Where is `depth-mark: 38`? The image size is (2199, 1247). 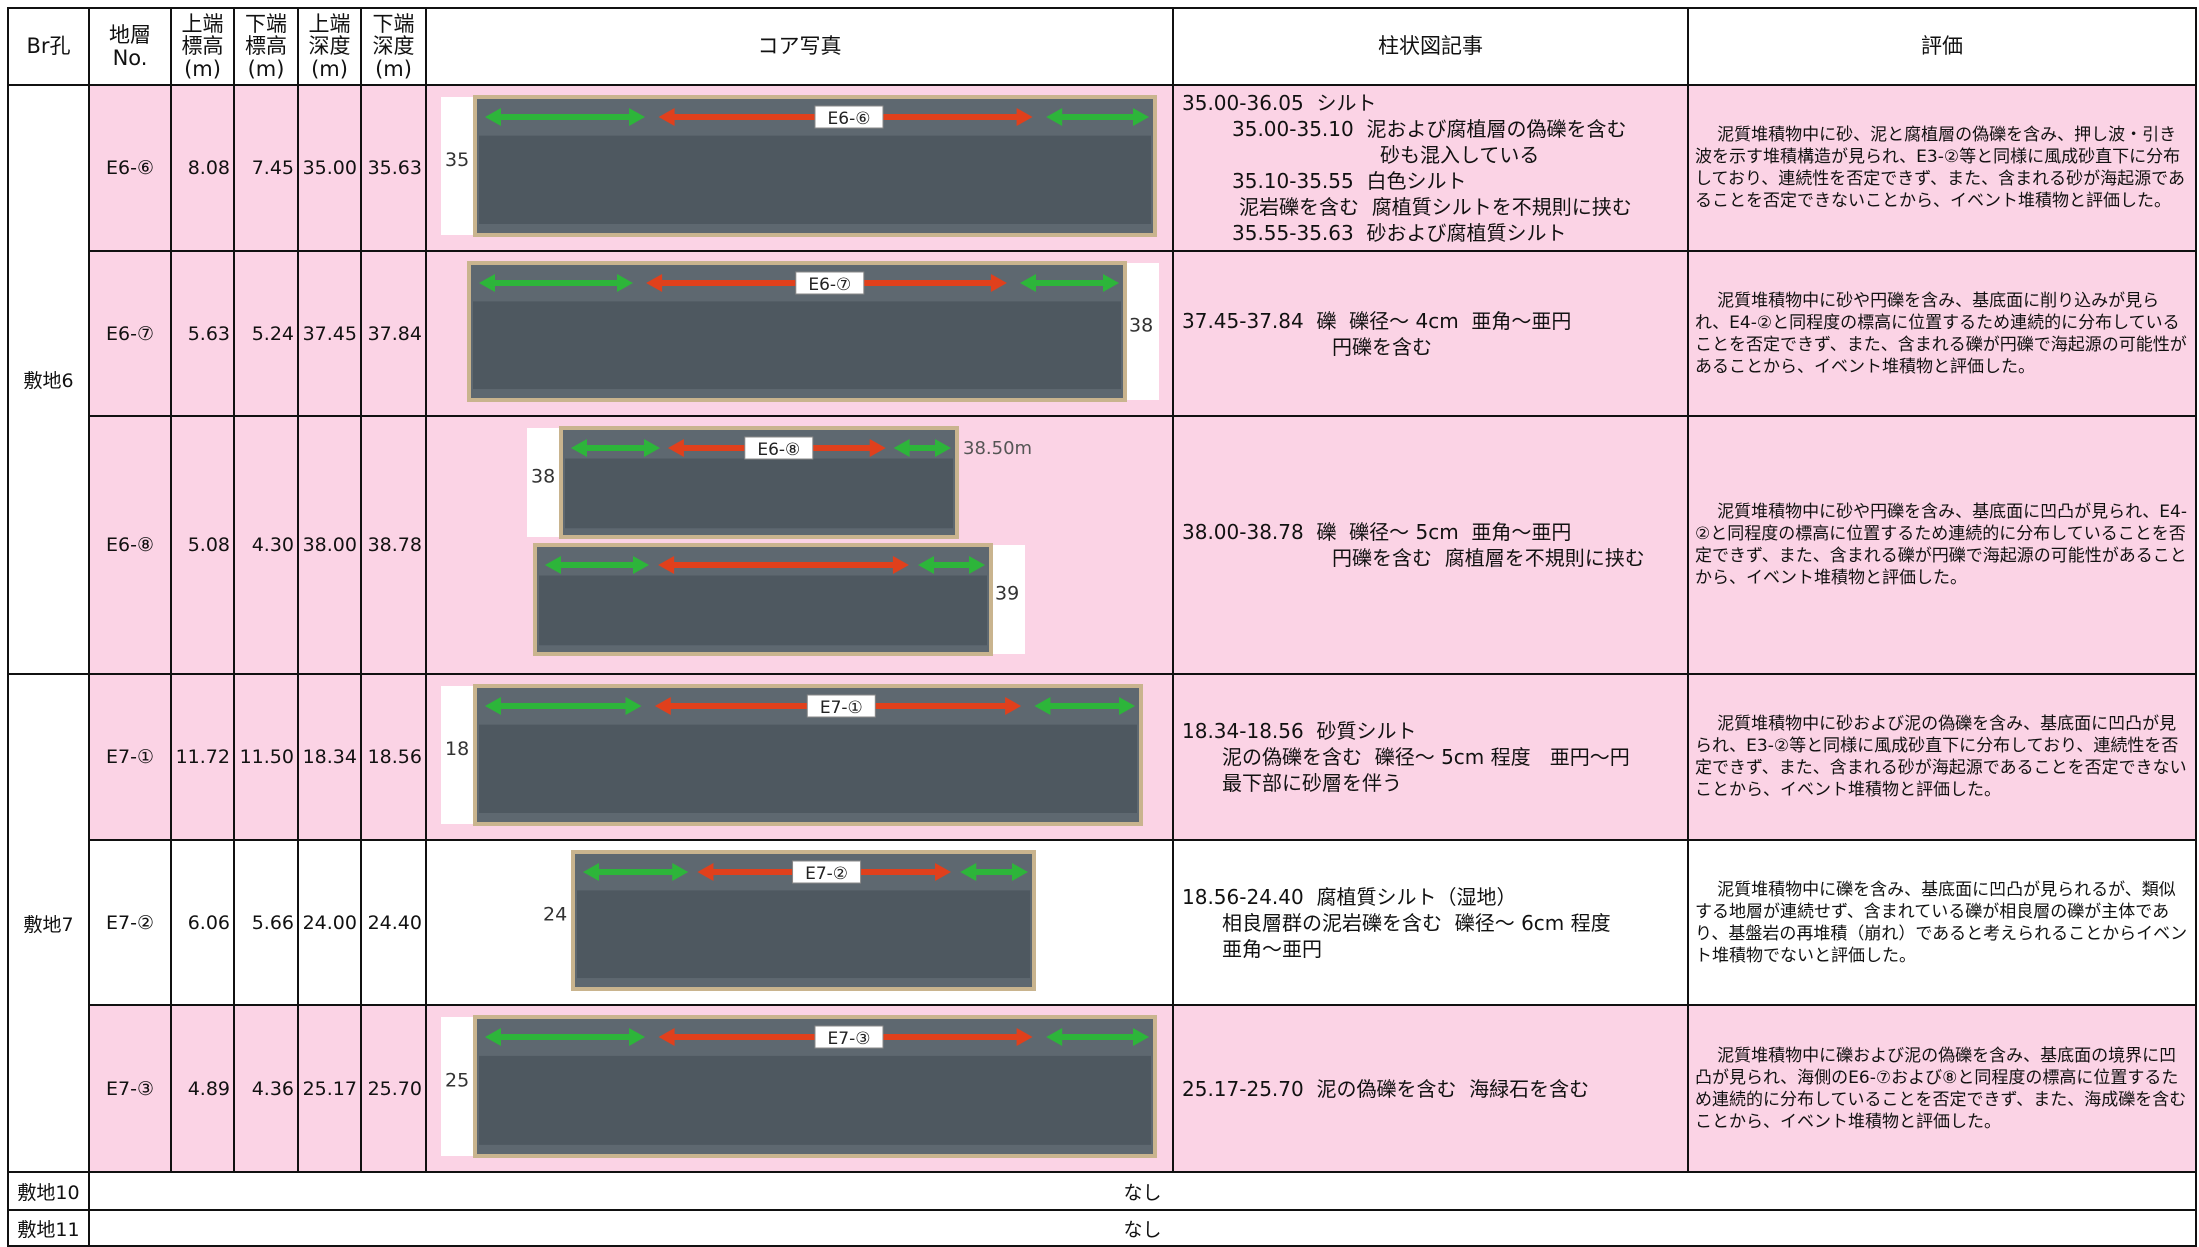
depth-mark: 38 is located at coordinates (1141, 326).